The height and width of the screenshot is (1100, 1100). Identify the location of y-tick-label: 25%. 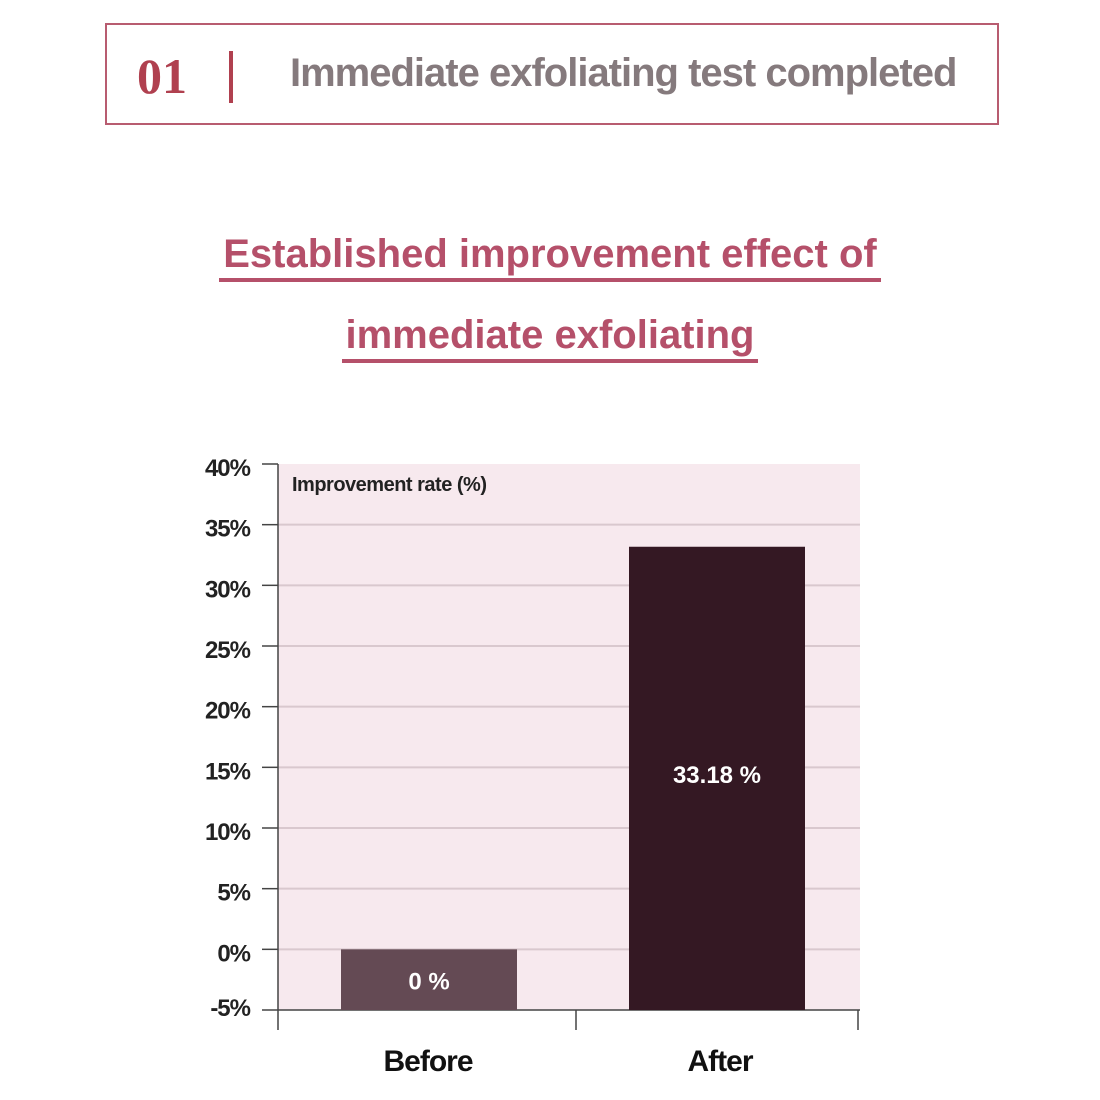
(228, 650).